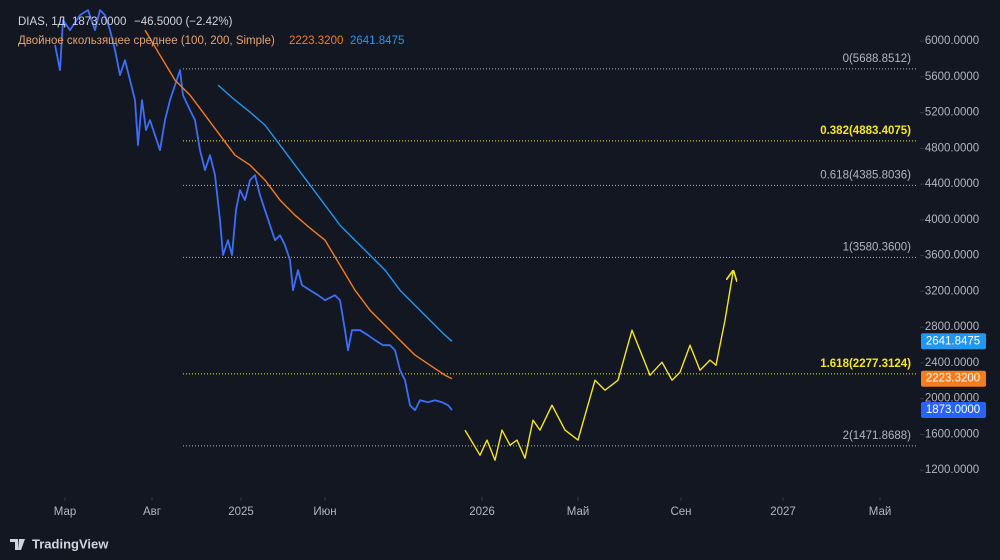  I want to click on fib-label: 0.618(4385.8036), so click(865, 175).